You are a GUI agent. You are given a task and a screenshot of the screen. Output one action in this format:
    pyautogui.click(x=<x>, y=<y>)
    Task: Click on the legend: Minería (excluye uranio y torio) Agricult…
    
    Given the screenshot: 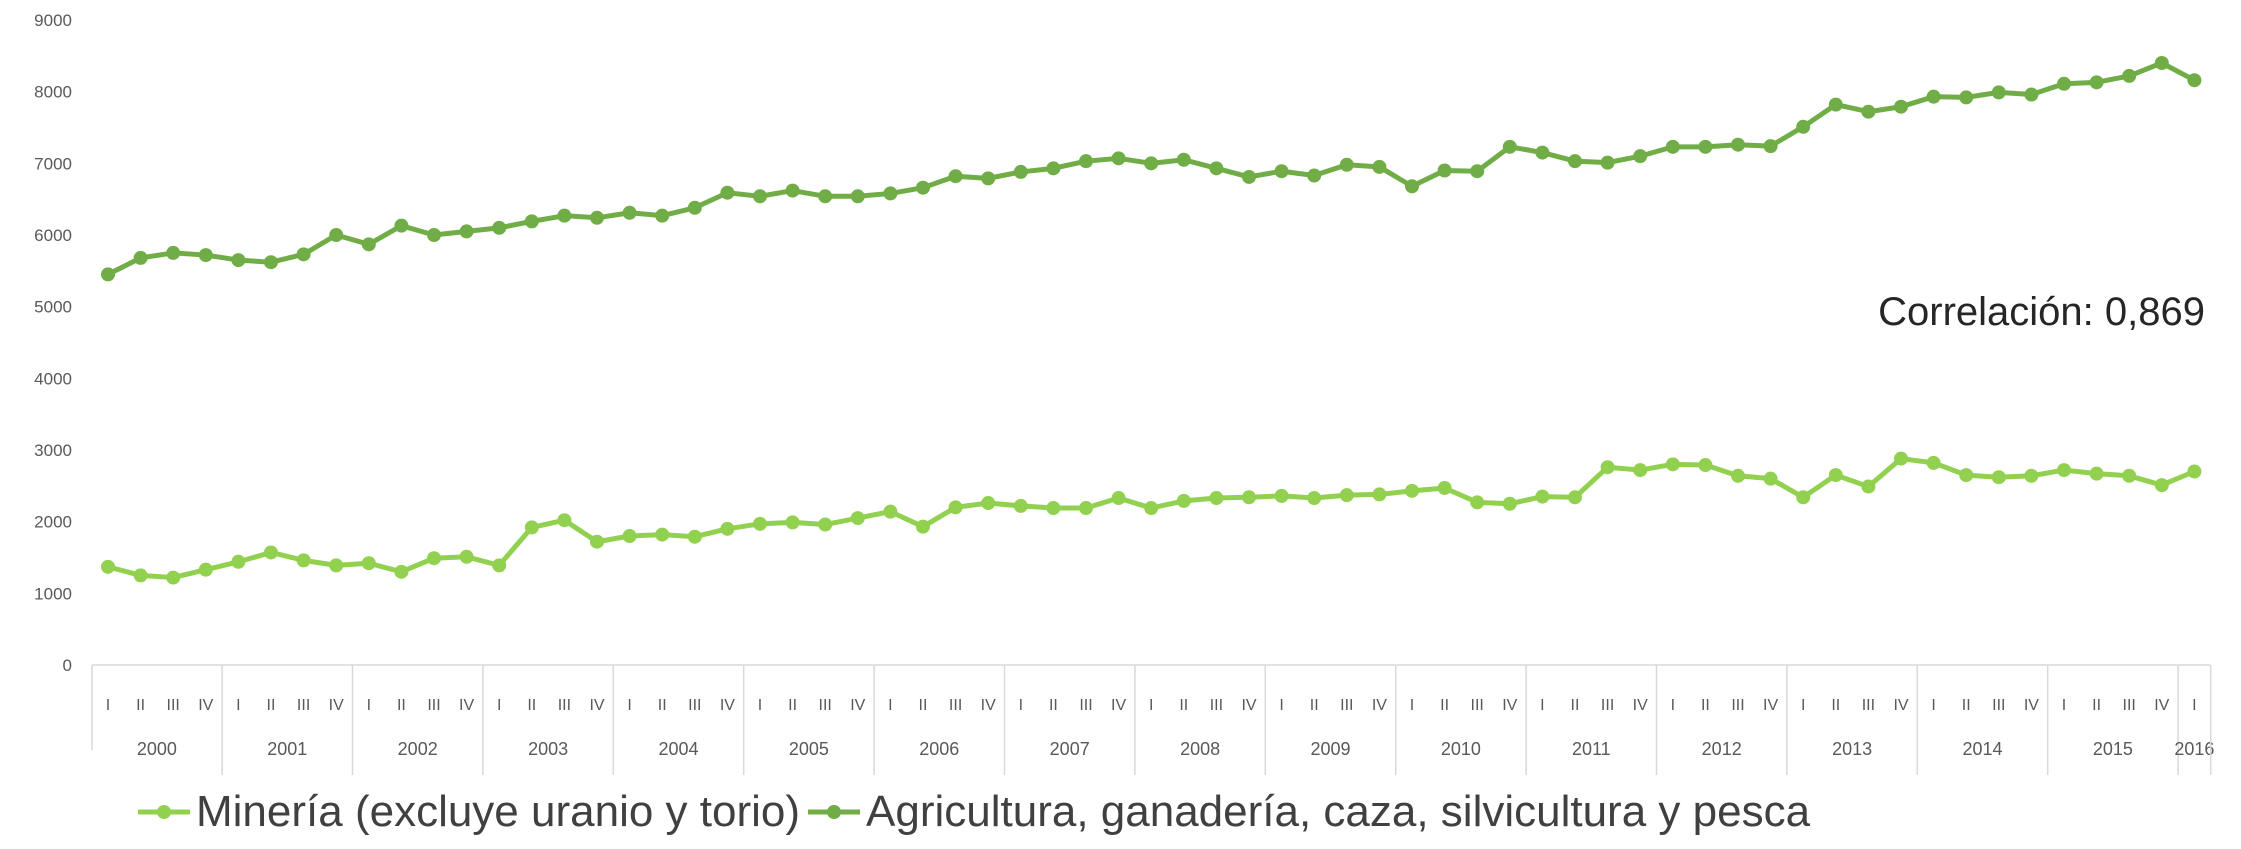 What is the action you would take?
    pyautogui.click(x=974, y=811)
    